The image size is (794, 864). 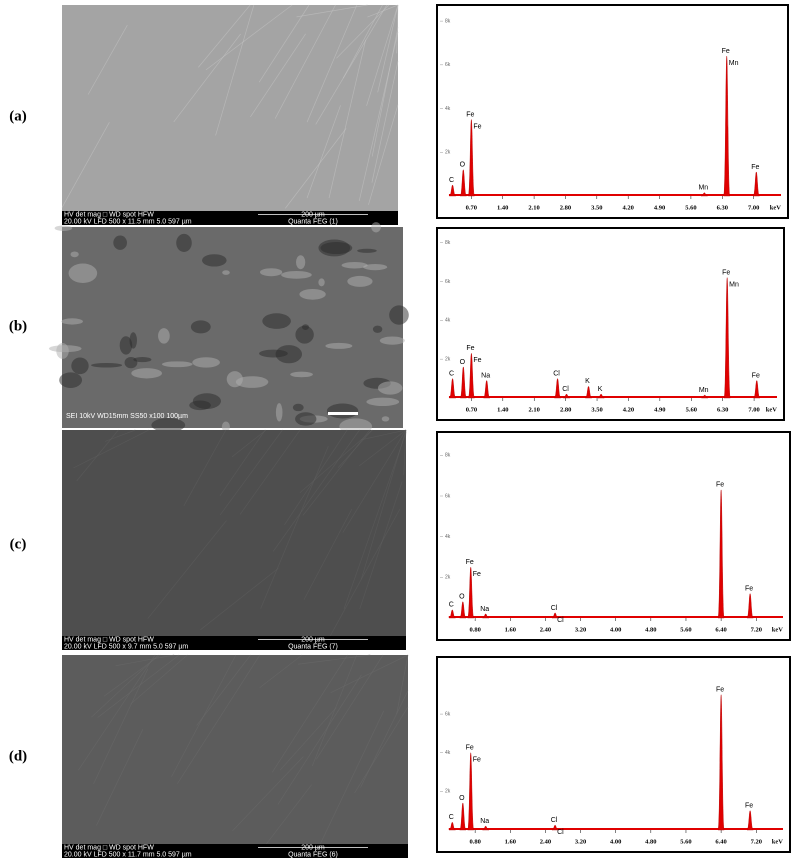 I want to click on spectrum-baseline, so click(x=615, y=829).